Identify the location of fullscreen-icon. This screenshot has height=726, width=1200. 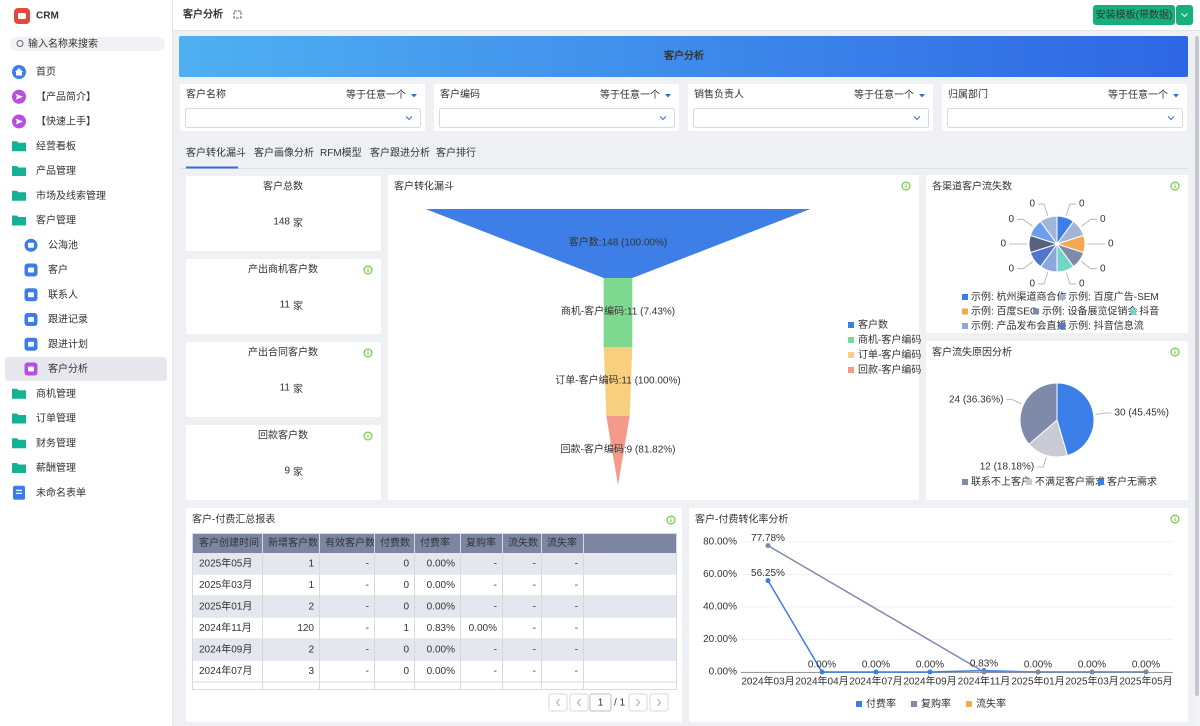
(237, 14).